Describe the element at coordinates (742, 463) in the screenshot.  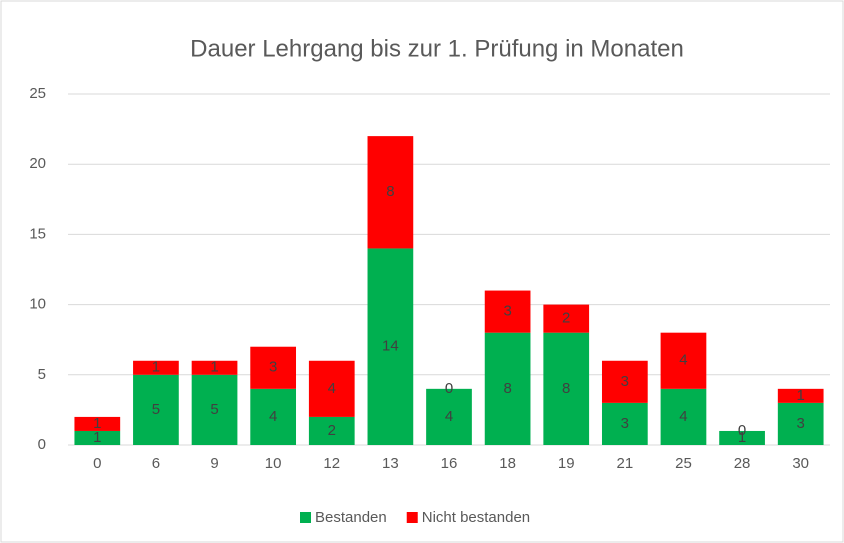
I see `x-tick-label: 28` at that location.